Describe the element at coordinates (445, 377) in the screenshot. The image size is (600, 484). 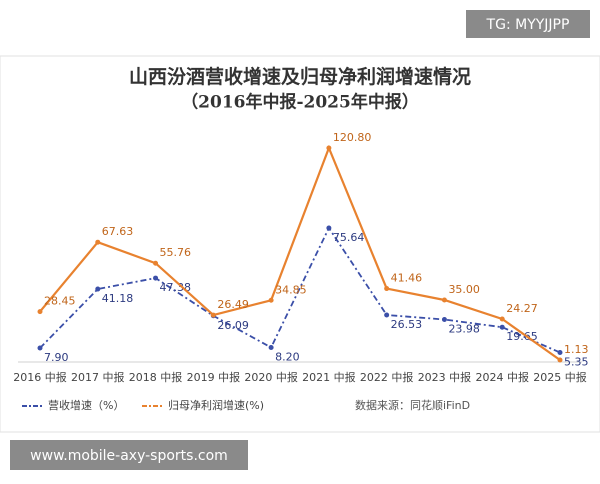
I see `x-tick-label: 2023 中报` at that location.